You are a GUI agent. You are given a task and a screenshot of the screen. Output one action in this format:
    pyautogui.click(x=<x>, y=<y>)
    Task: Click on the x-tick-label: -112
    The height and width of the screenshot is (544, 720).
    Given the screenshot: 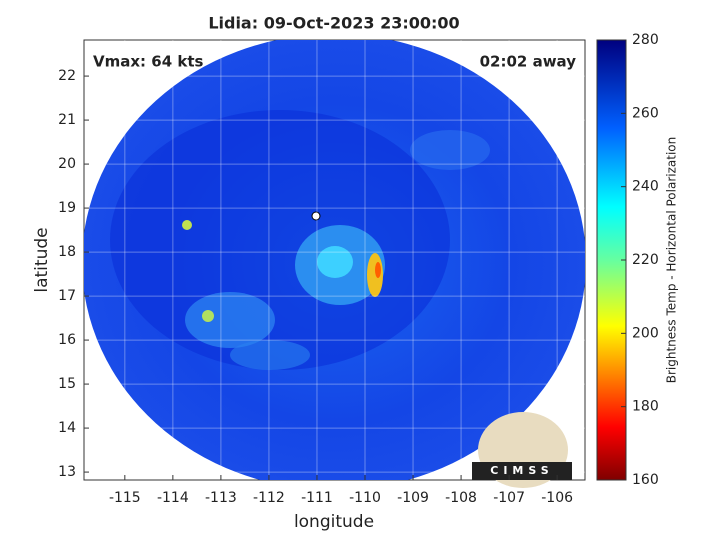 What is the action you would take?
    pyautogui.click(x=269, y=498)
    